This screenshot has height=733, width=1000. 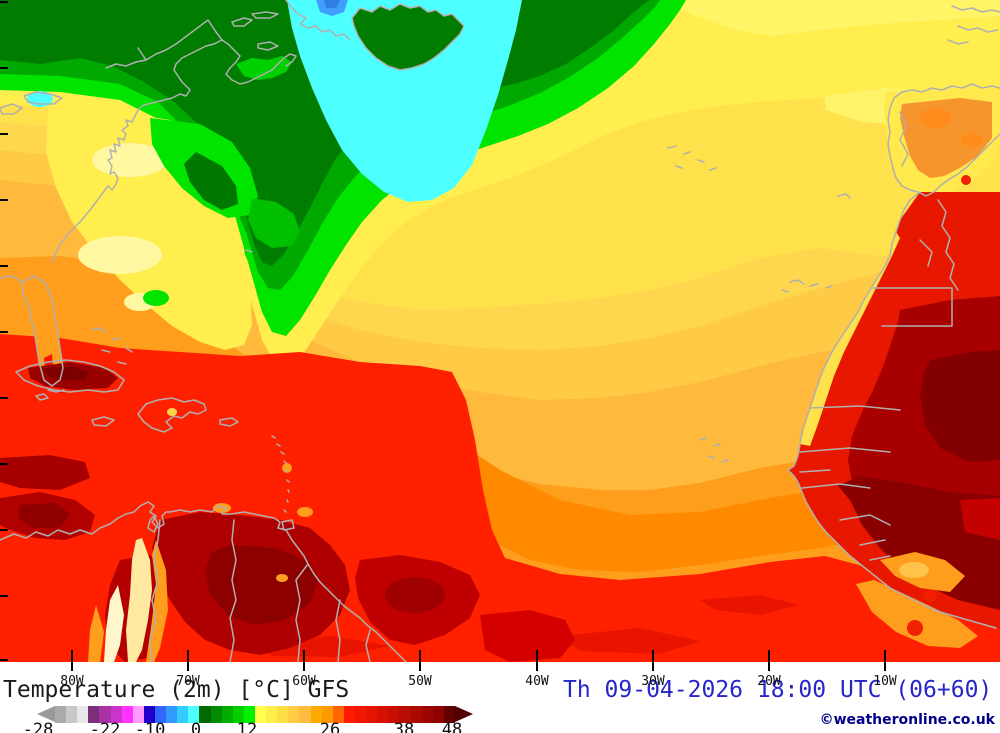 What do you see at coordinates (907, 720) in the screenshot?
I see `copyright-text: ©weatheronline.co.uk` at bounding box center [907, 720].